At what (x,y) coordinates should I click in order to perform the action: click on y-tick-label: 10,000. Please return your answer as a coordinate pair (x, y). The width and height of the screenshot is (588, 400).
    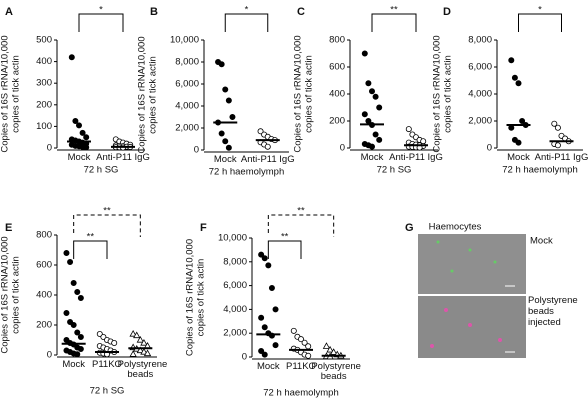
    Looking at the image, I should click on (184, 40).